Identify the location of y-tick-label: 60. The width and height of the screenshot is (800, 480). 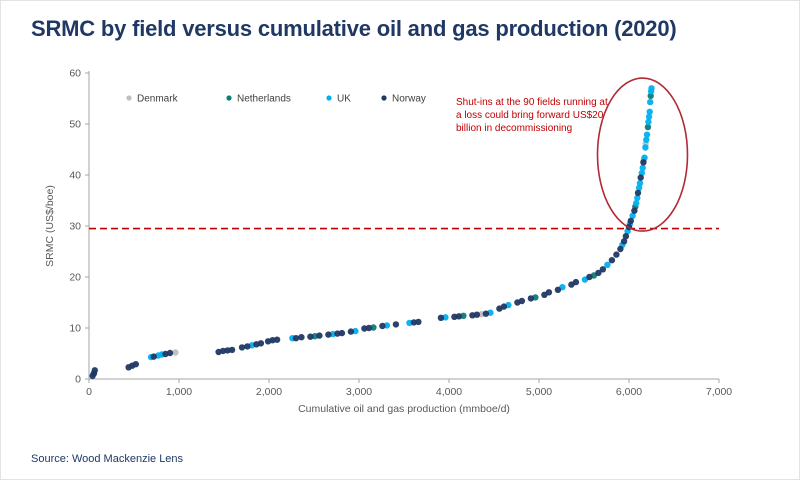
(75, 74).